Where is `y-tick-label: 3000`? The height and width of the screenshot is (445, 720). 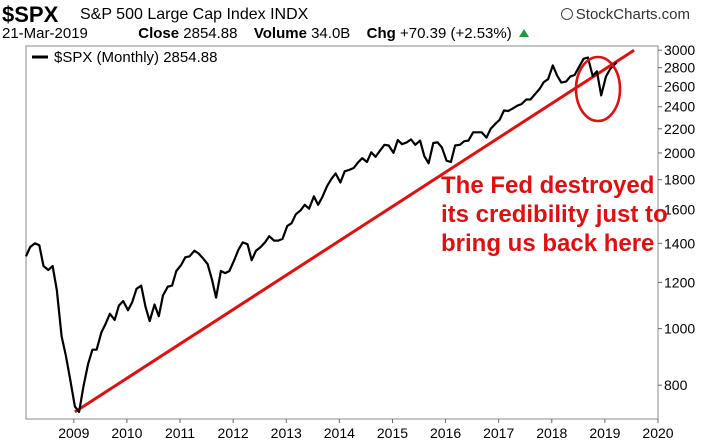
y-tick-label: 3000 is located at coordinates (679, 50).